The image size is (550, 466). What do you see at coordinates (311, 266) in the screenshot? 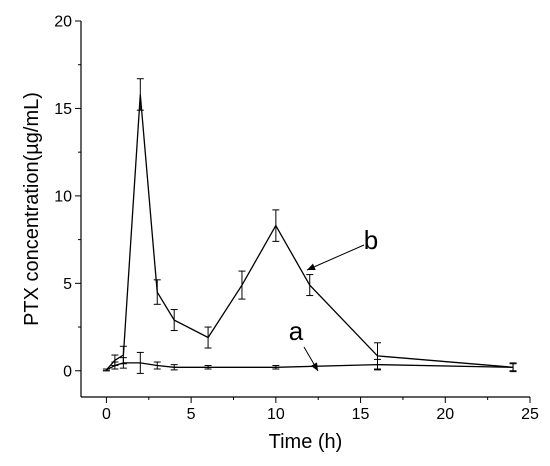
I see `annotation-arrowhead-b` at bounding box center [311, 266].